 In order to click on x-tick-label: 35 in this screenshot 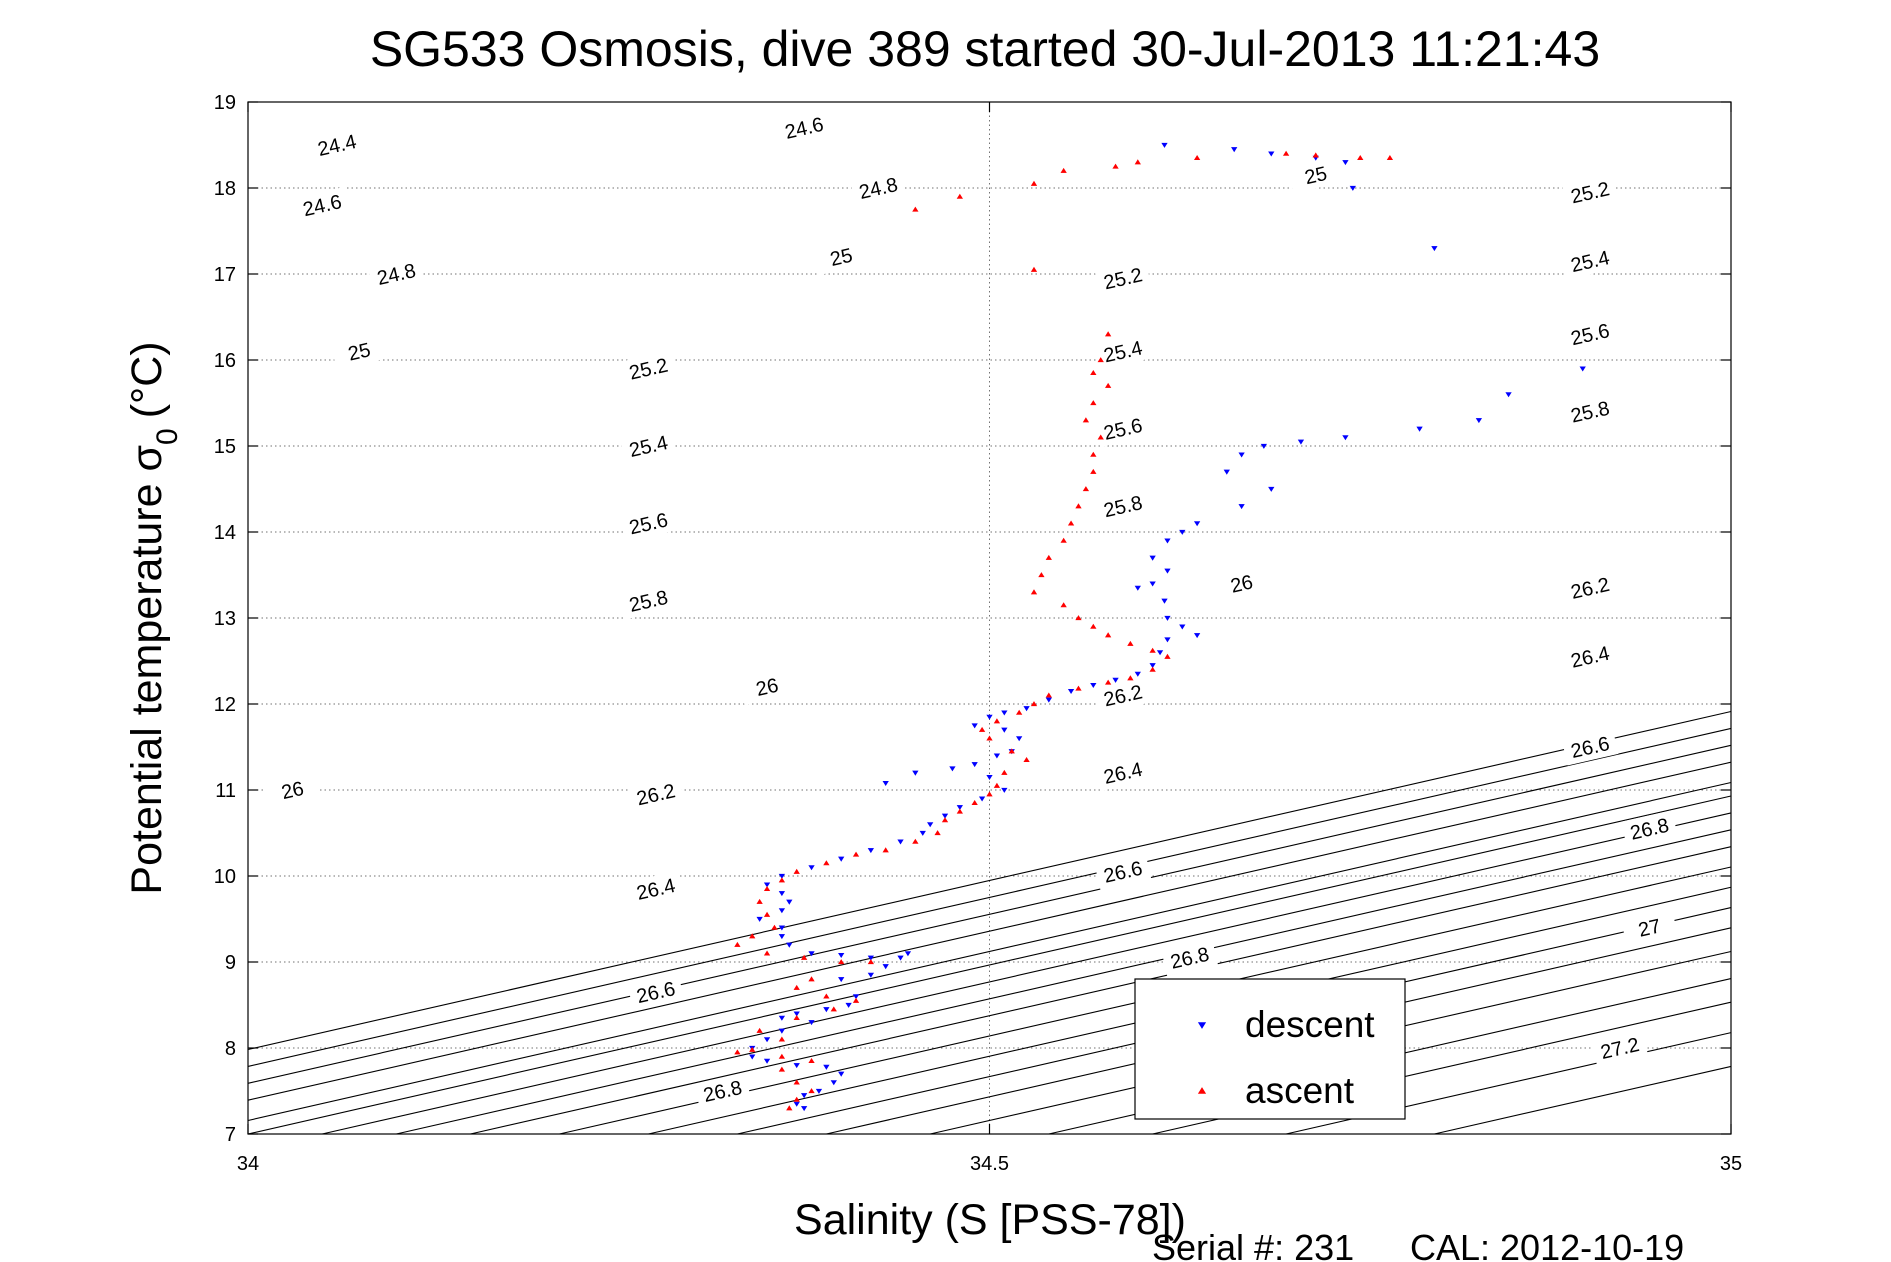, I will do `click(1731, 1164)`.